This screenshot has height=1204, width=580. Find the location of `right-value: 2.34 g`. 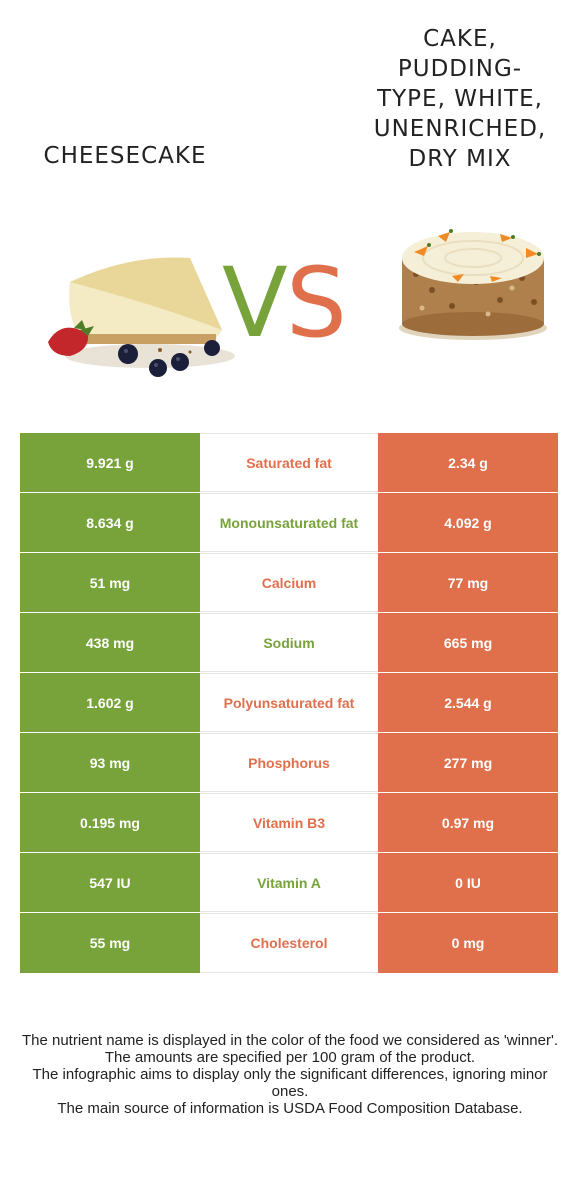

right-value: 2.34 g is located at coordinates (468, 462).